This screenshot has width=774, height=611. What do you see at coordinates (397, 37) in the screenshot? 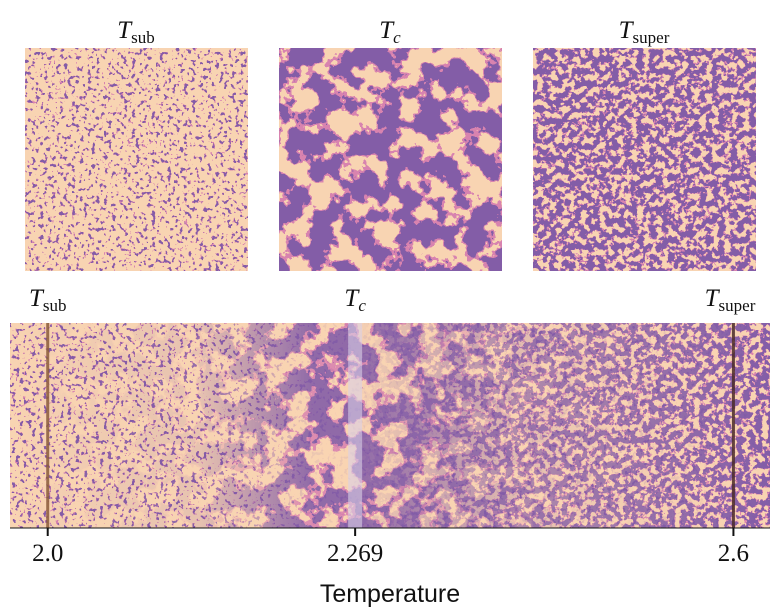
I see `panel-title-sub: c` at bounding box center [397, 37].